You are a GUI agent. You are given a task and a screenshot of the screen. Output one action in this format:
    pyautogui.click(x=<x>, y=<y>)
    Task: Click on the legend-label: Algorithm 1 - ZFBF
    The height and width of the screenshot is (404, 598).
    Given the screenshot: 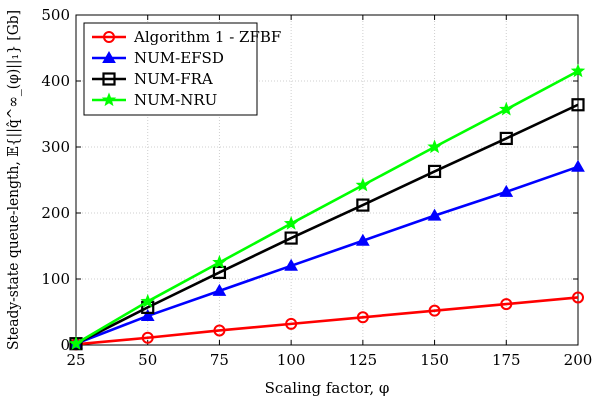 What is the action you would take?
    pyautogui.click(x=207, y=37)
    